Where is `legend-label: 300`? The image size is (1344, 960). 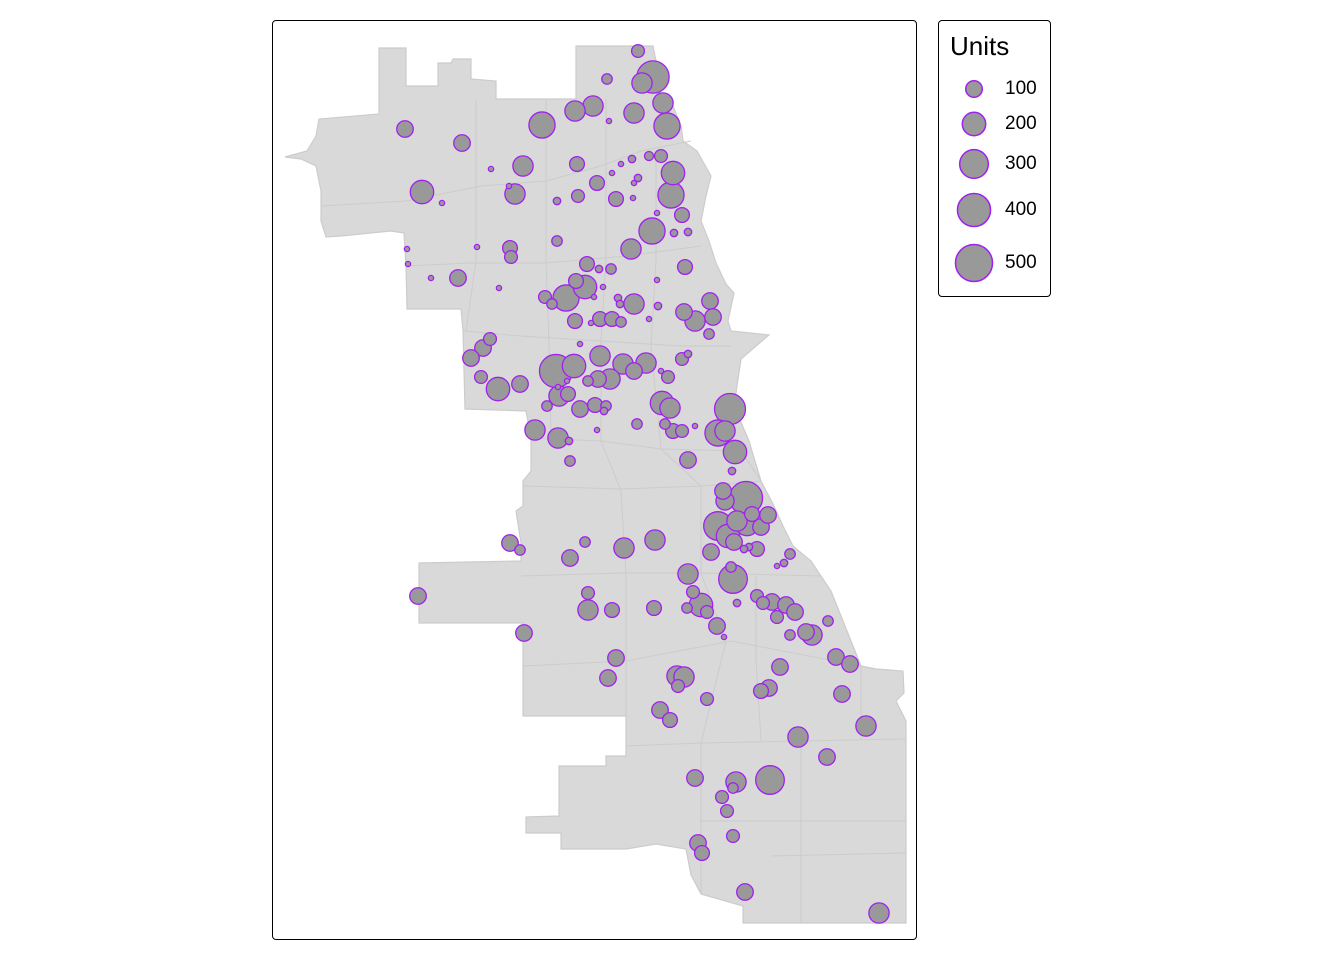
legend-label: 300 is located at coordinates (1021, 163).